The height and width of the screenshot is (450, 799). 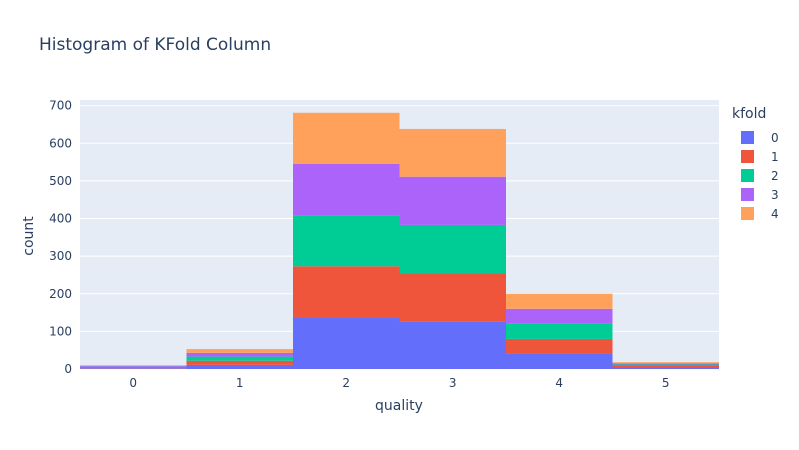 What do you see at coordinates (60, 294) in the screenshot?
I see `y-tick-label: 200` at bounding box center [60, 294].